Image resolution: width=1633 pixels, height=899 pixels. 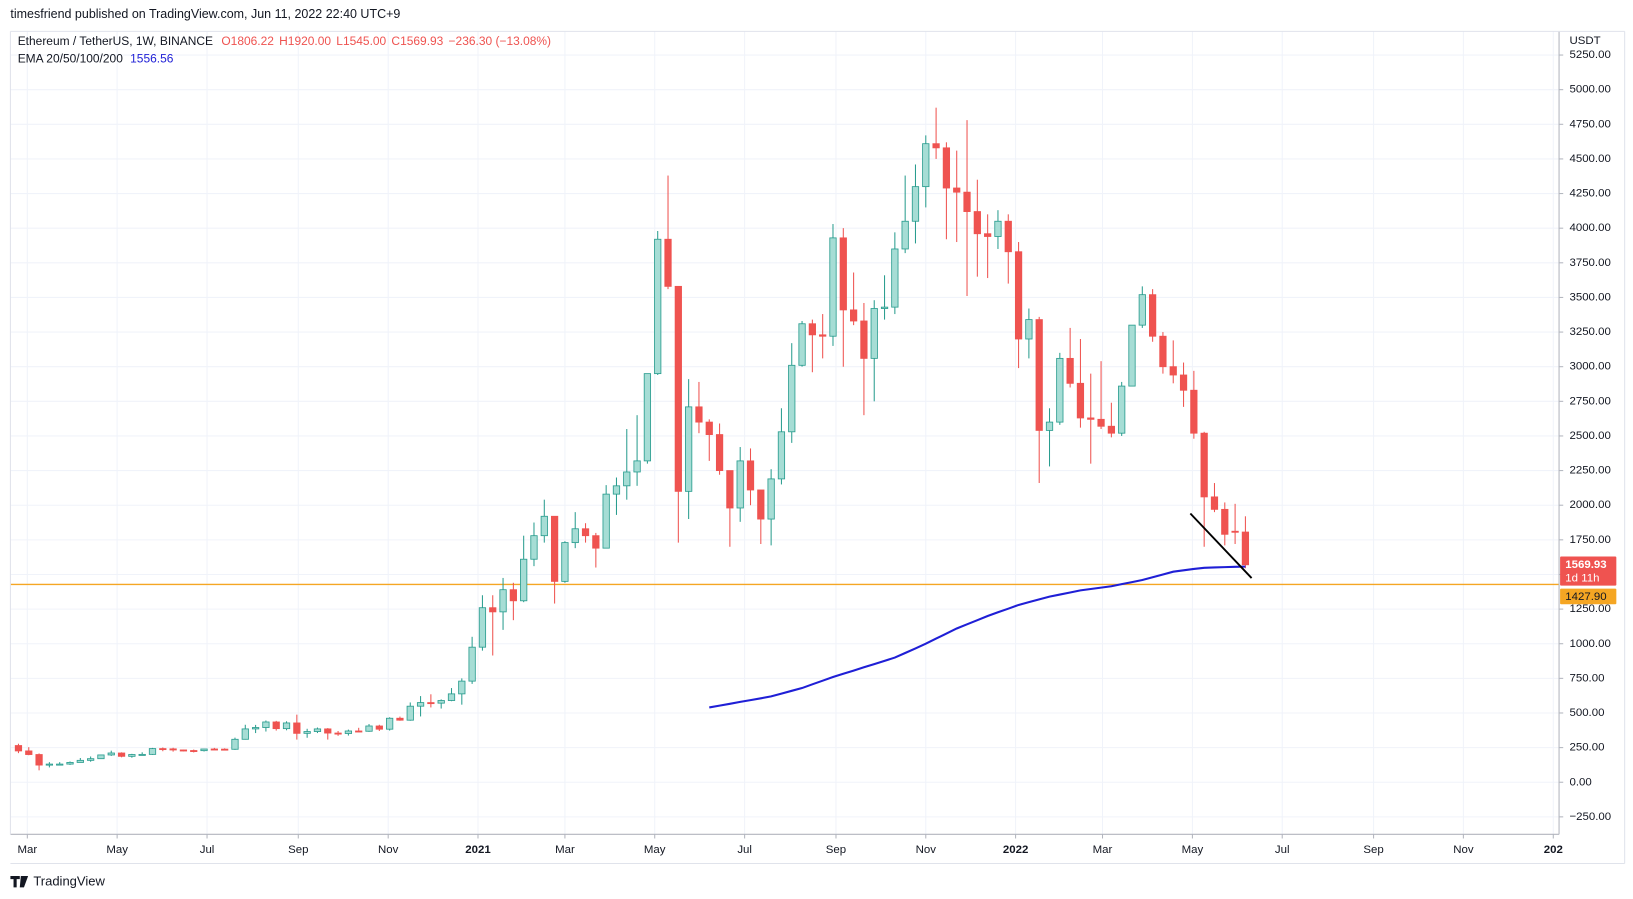 I want to click on ema-line, so click(x=977, y=637).